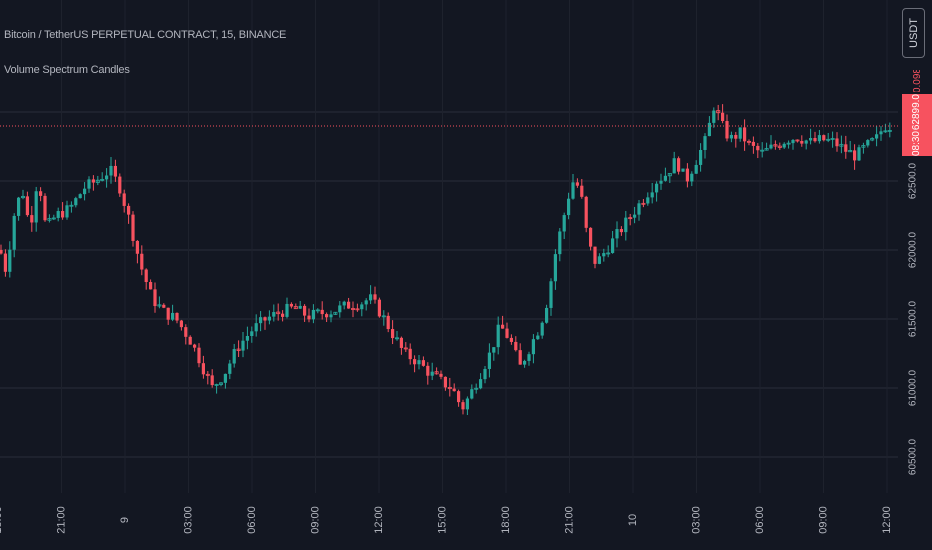  What do you see at coordinates (913, 33) in the screenshot?
I see `currency-button: USDT` at bounding box center [913, 33].